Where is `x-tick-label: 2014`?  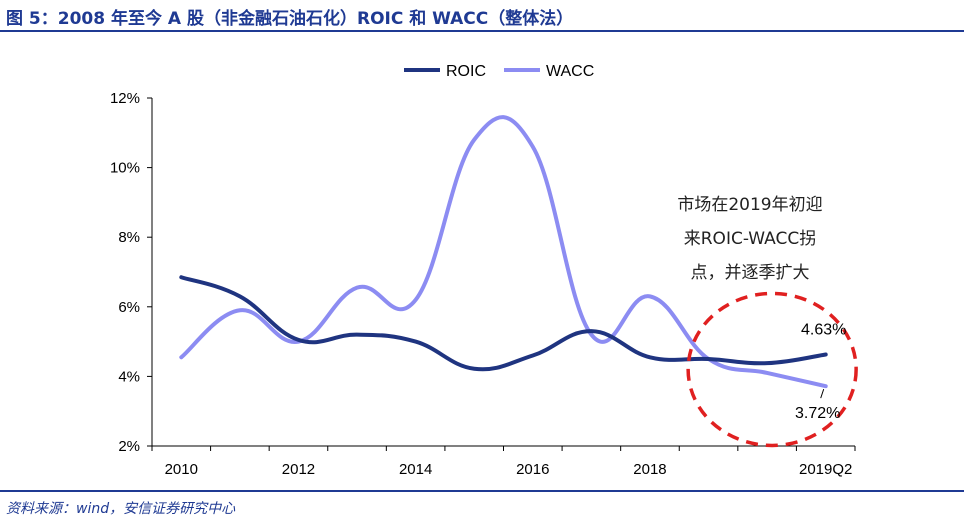 x-tick-label: 2014 is located at coordinates (415, 469).